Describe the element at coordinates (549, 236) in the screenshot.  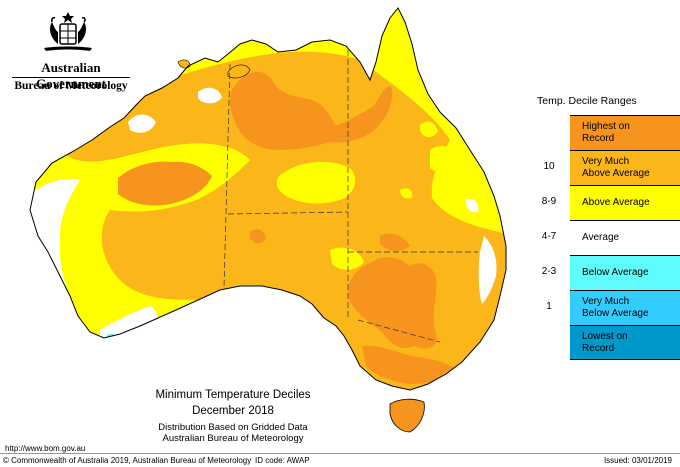
I see `legend-class: 4-7` at that location.